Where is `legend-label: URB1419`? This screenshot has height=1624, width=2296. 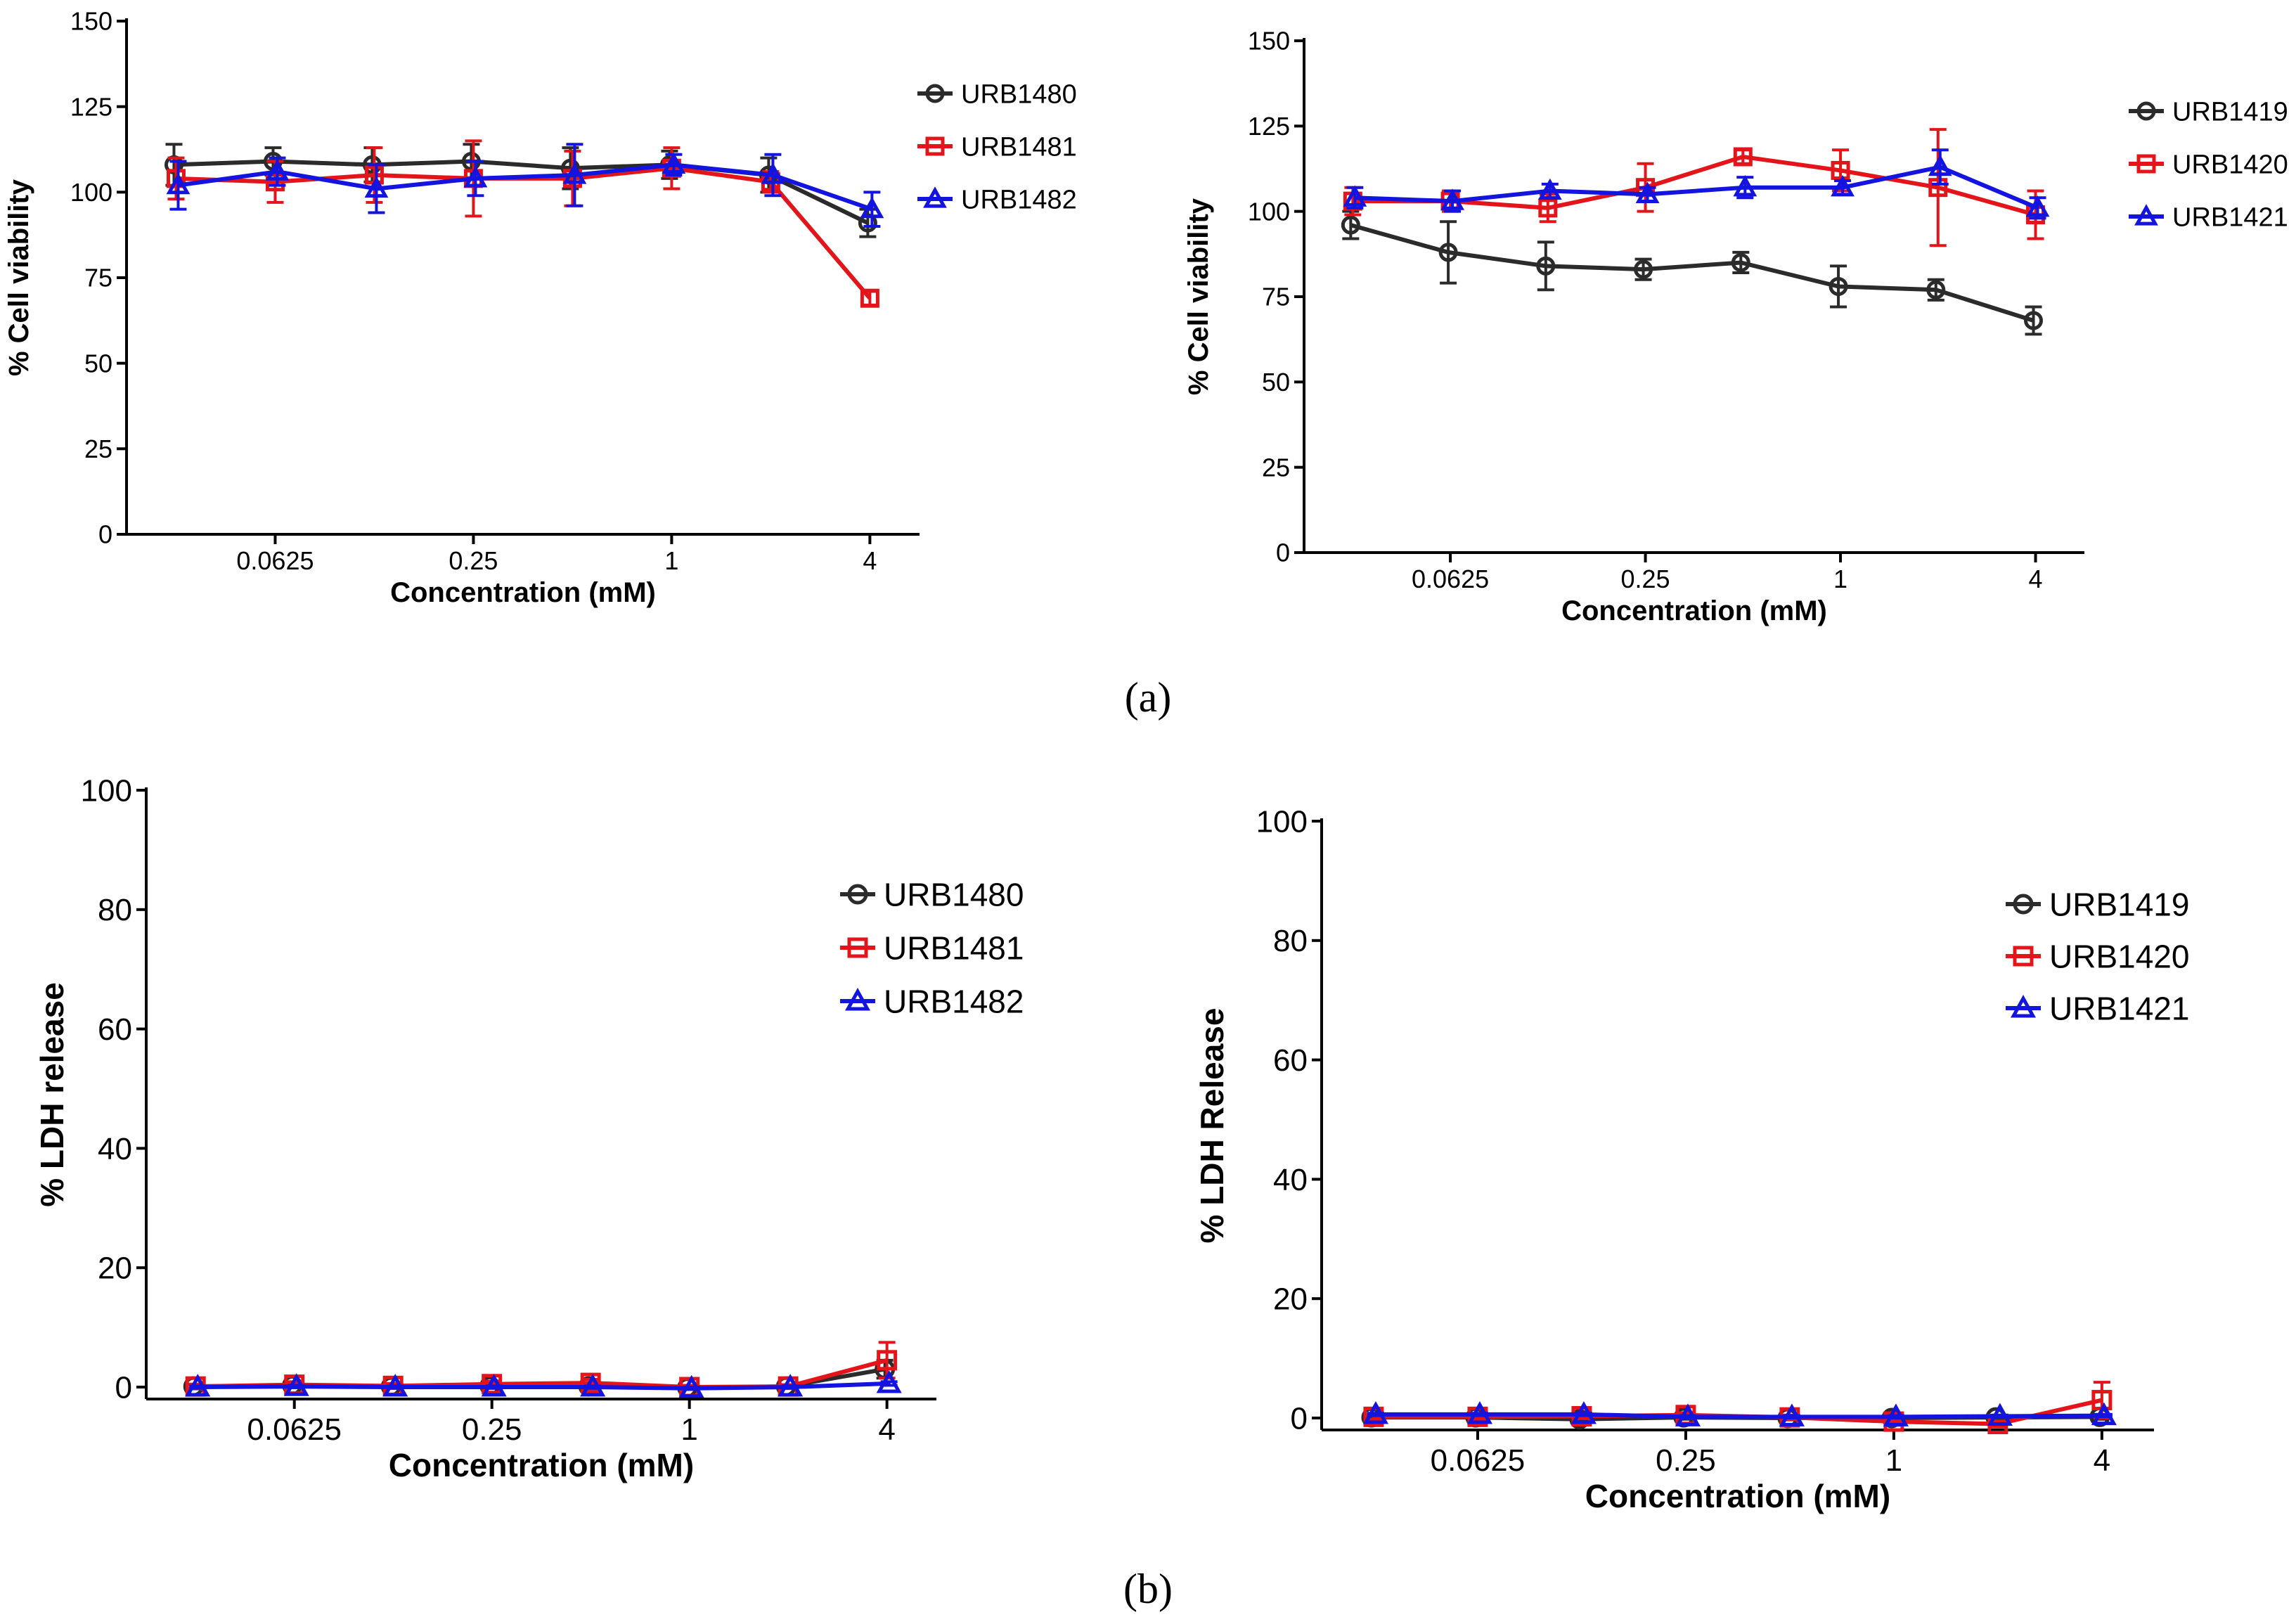
legend-label: URB1419 is located at coordinates (2230, 112).